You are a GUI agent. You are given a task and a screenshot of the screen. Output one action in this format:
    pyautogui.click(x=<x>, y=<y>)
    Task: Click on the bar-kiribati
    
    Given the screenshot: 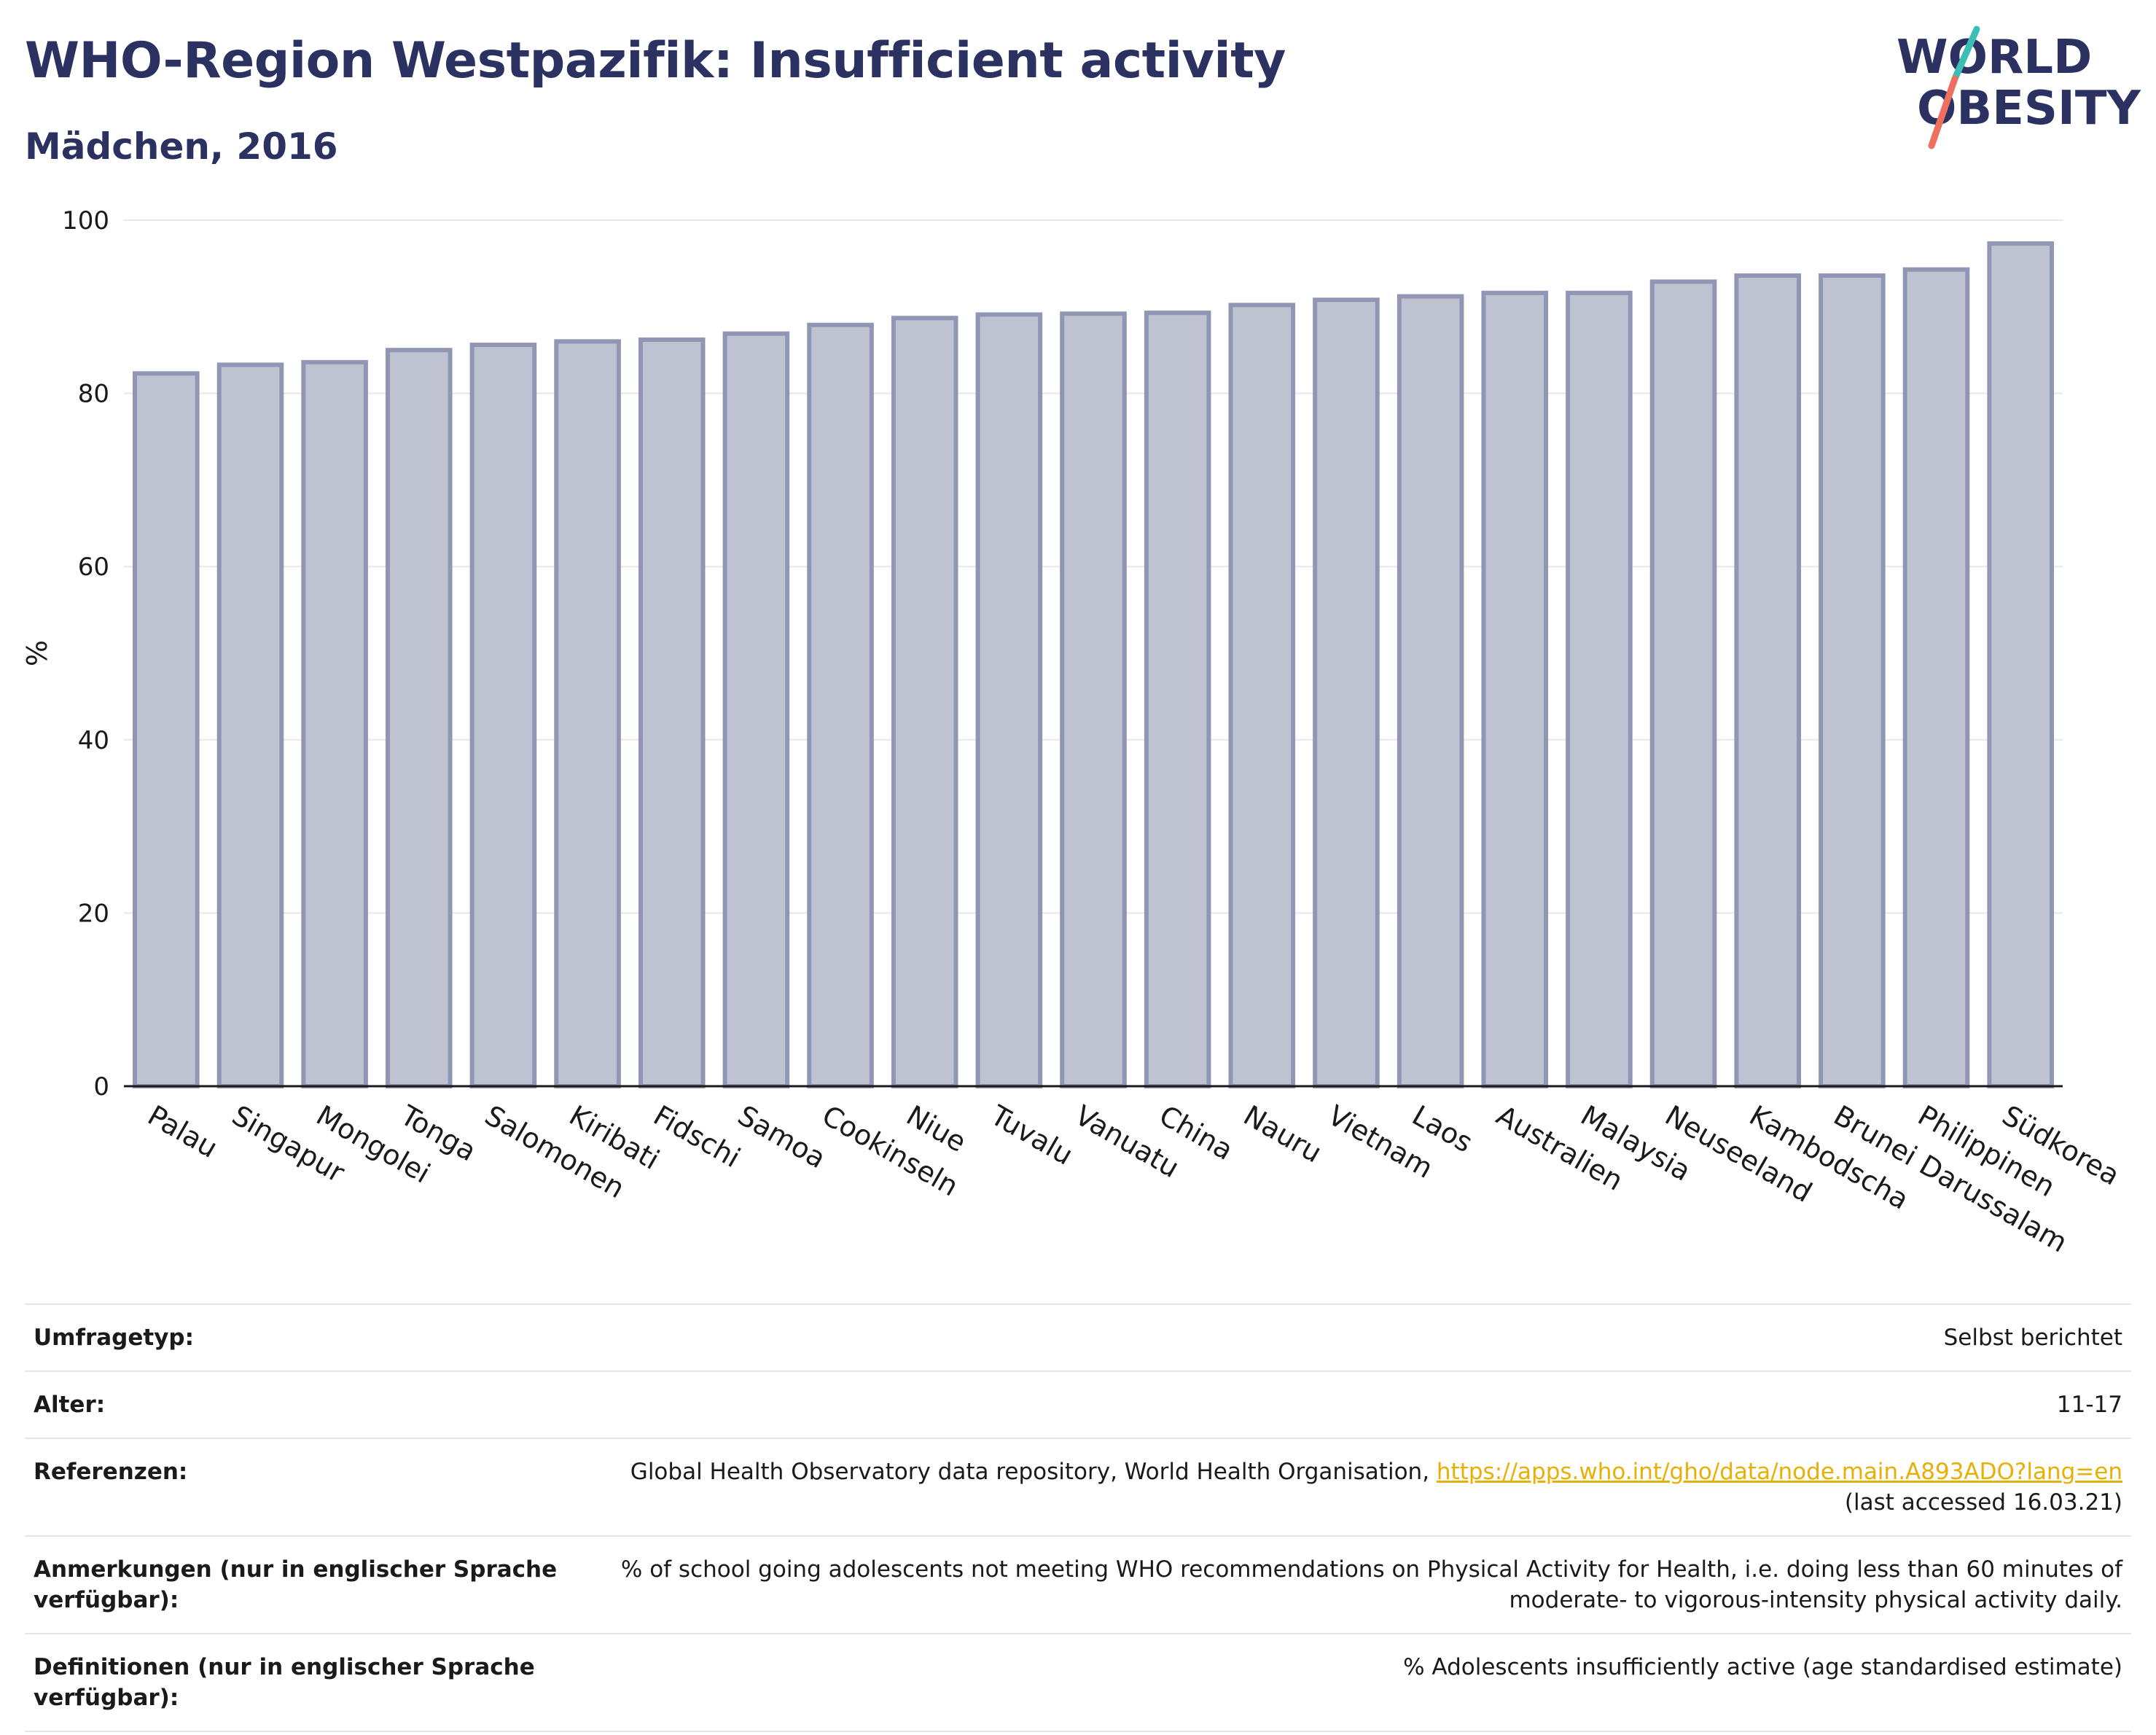 What is the action you would take?
    pyautogui.click(x=588, y=713)
    